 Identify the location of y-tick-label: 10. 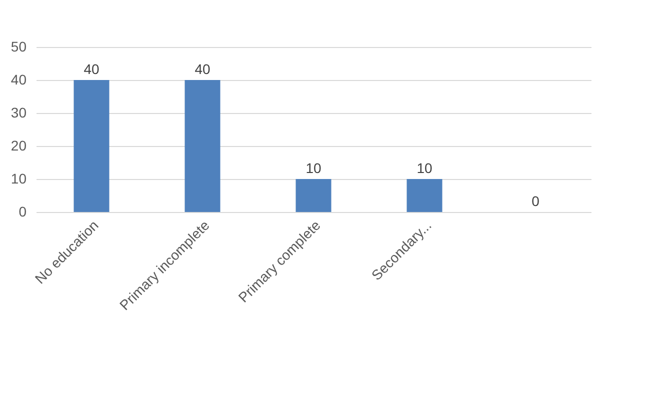
(18, 178).